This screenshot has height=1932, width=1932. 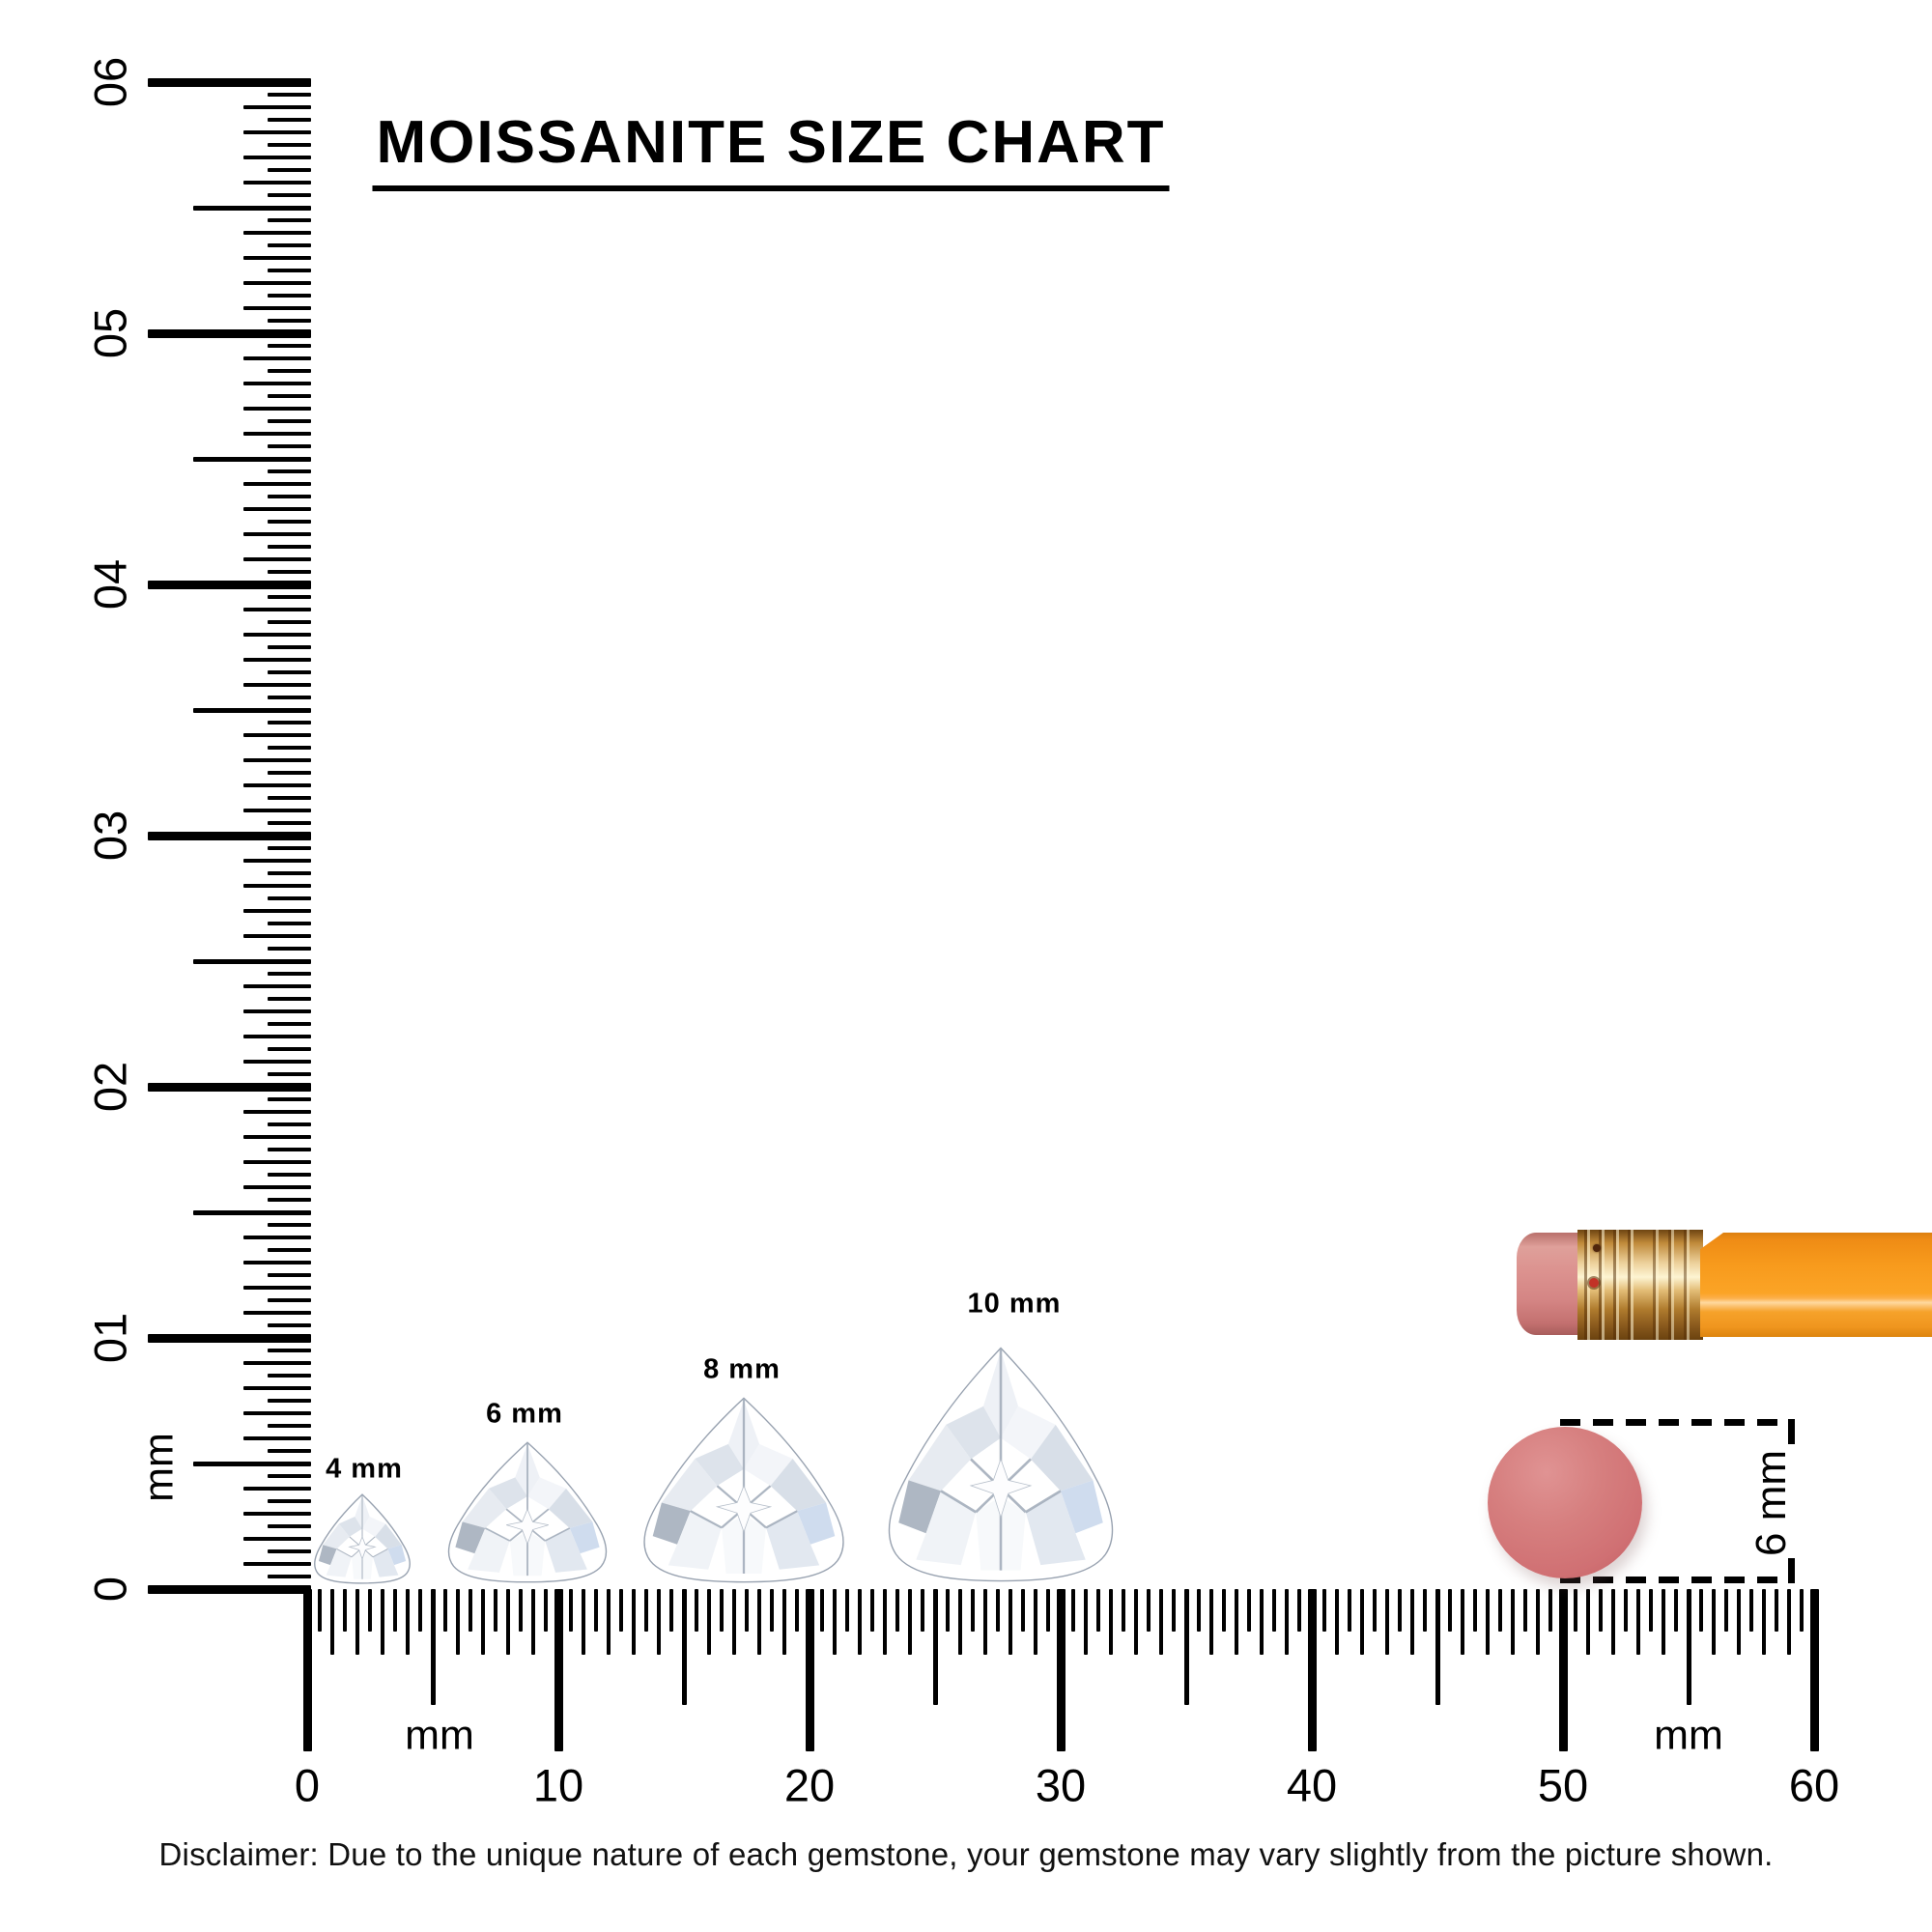 I want to click on ferrule-ridges, so click(x=1676, y=1285).